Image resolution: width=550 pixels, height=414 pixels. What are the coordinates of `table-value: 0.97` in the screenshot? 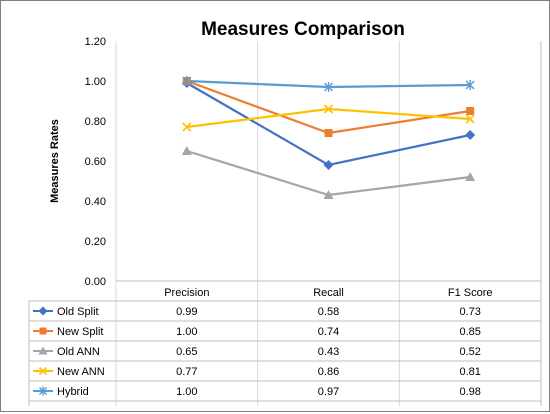 It's located at (328, 392).